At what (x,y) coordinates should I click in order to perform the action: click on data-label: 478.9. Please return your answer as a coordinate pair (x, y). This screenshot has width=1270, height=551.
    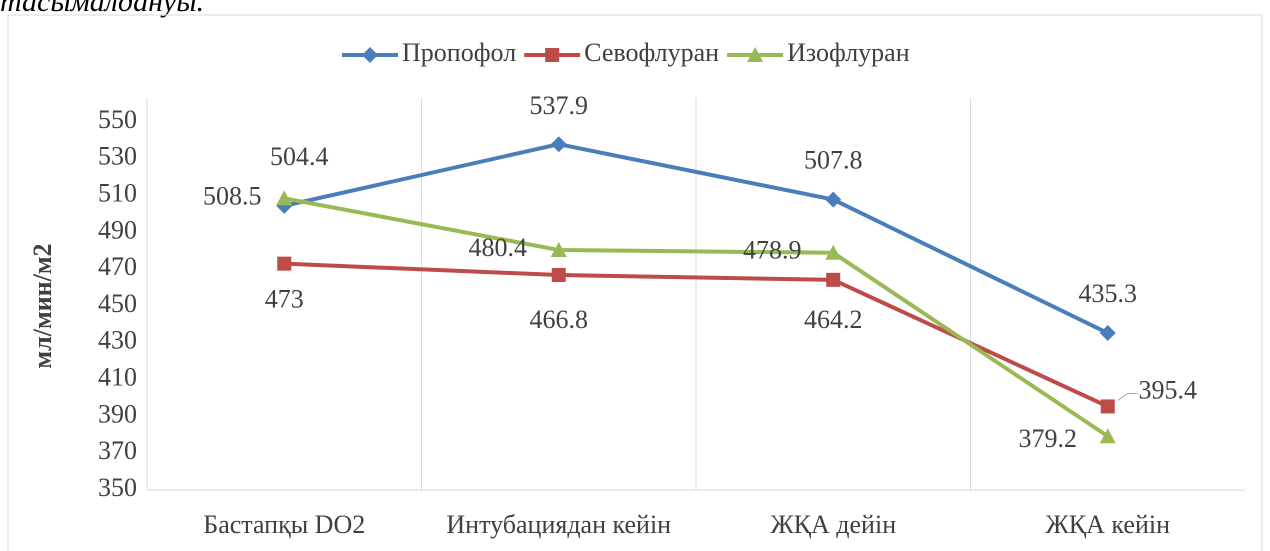
    Looking at the image, I should click on (772, 250).